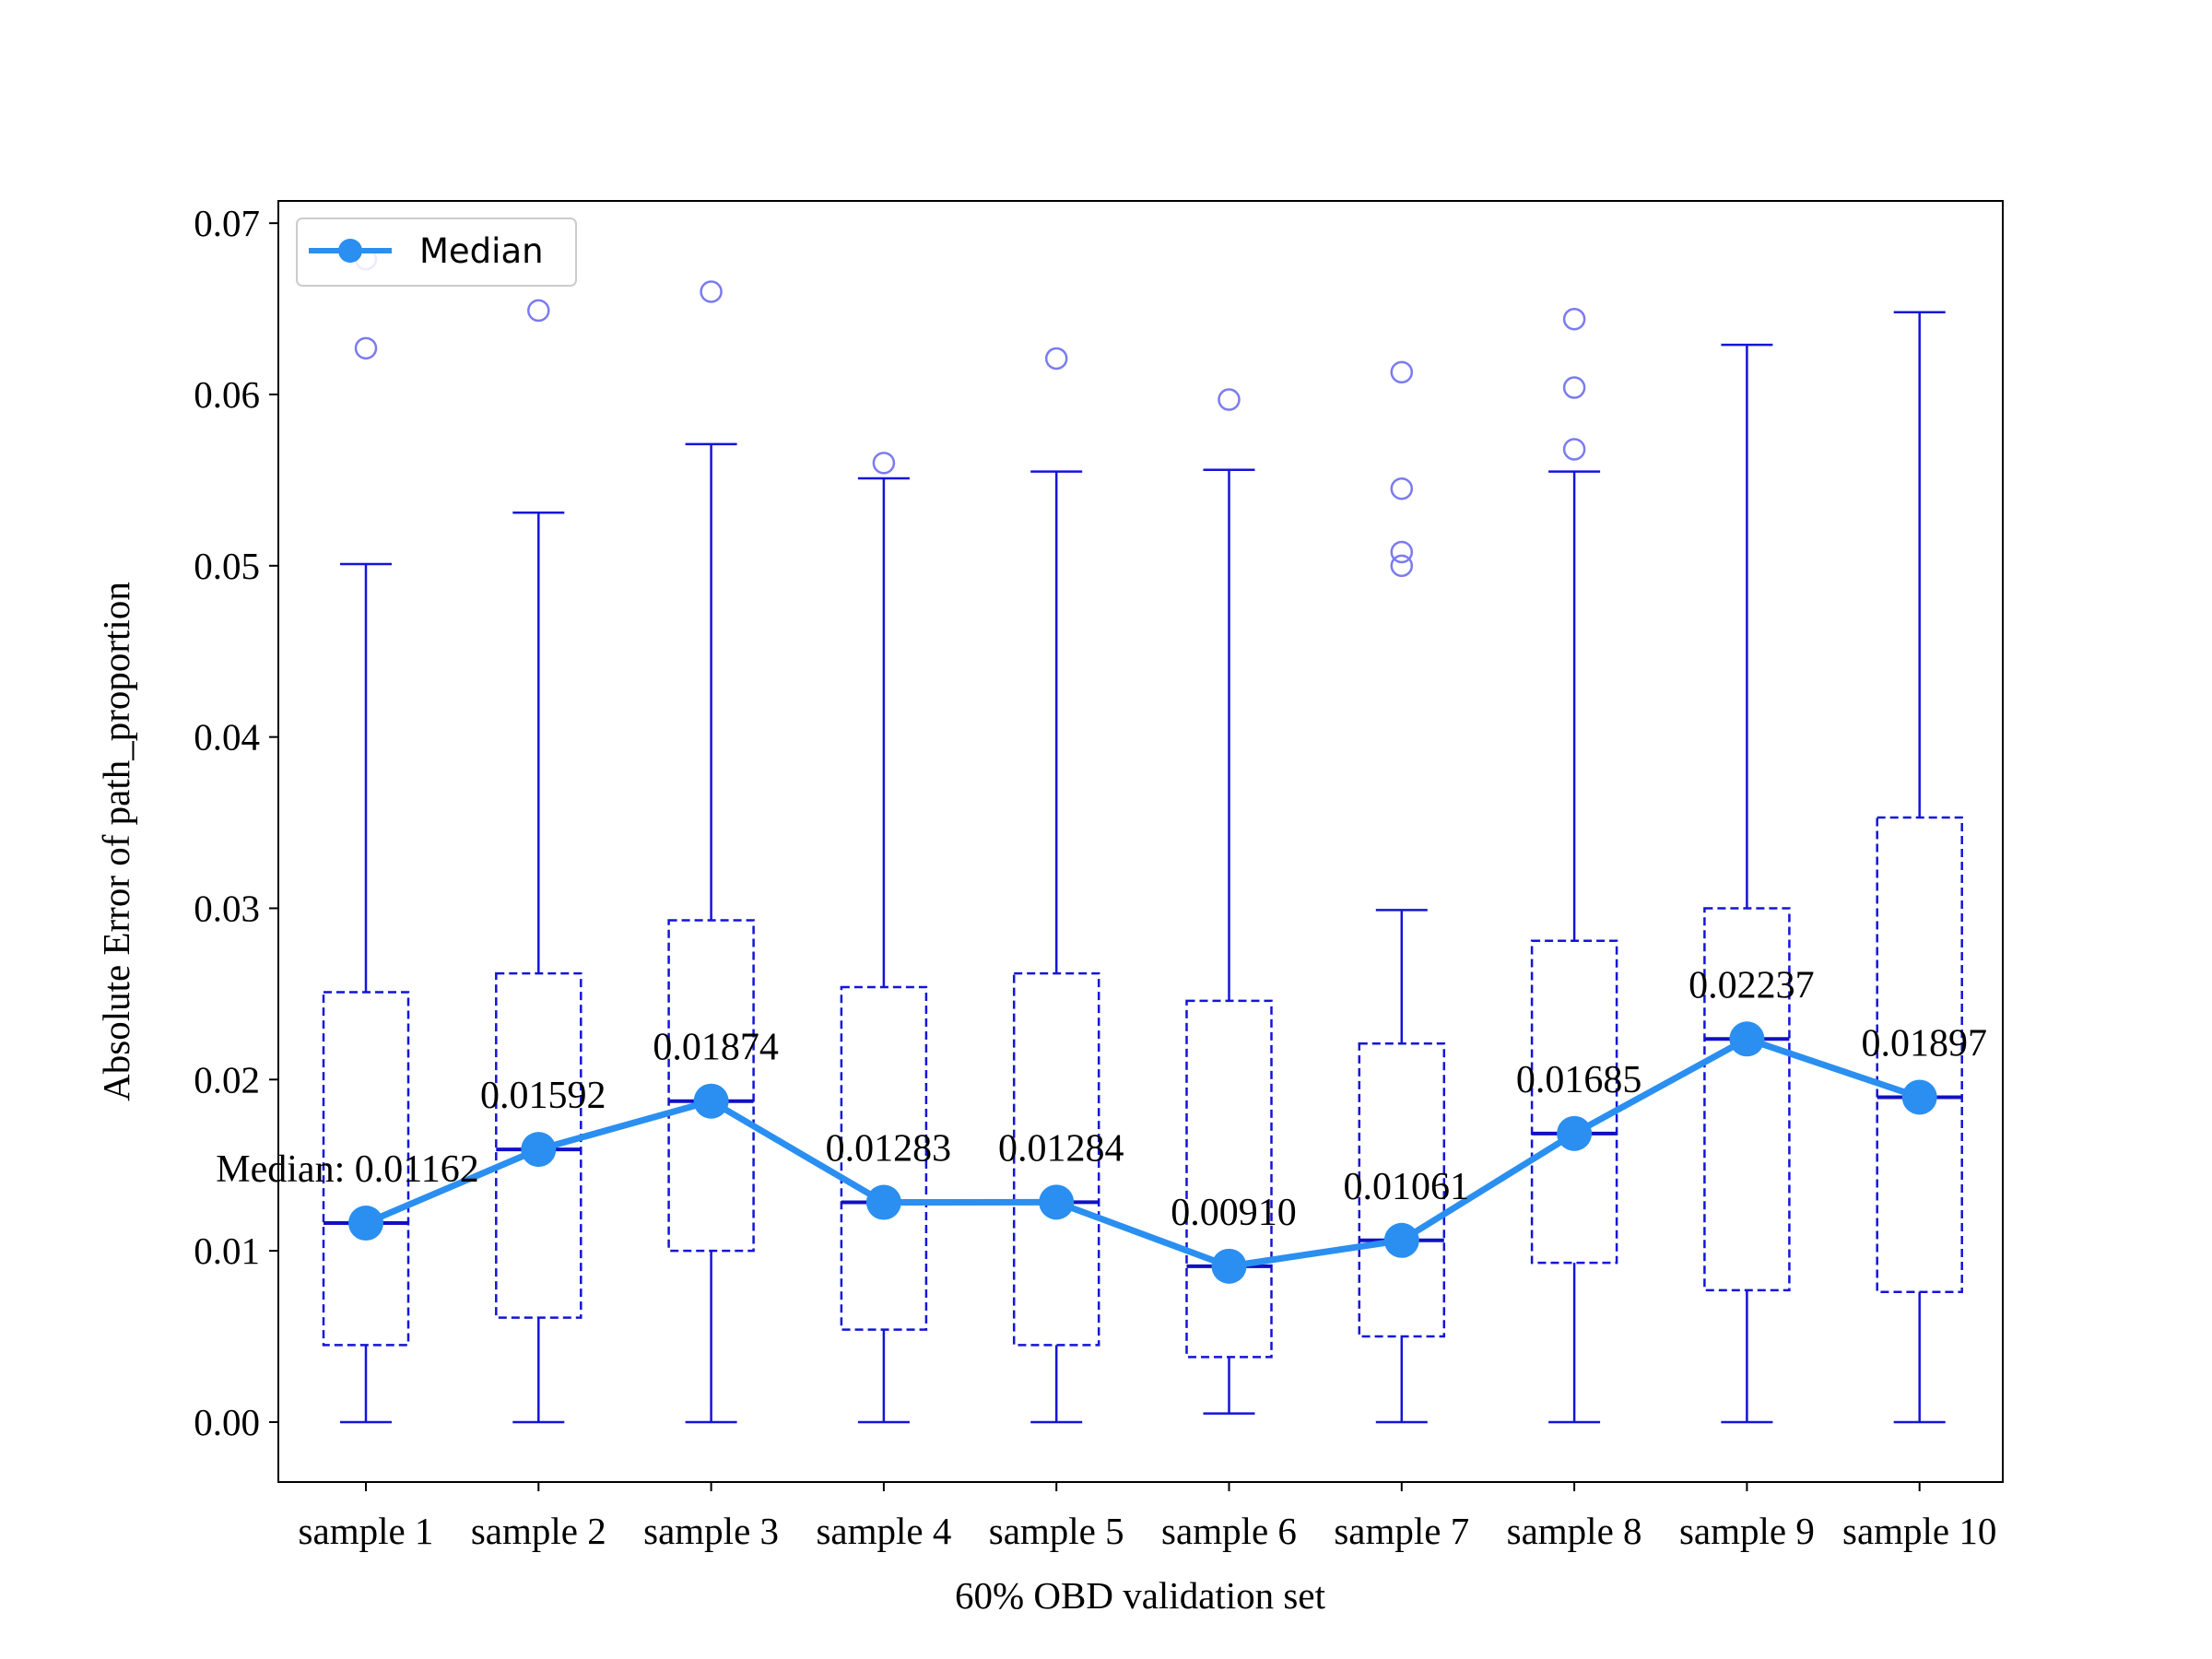 Image resolution: width=2212 pixels, height=1659 pixels. Describe the element at coordinates (1401, 1531) in the screenshot. I see `x-tick-label: sample 7` at that location.